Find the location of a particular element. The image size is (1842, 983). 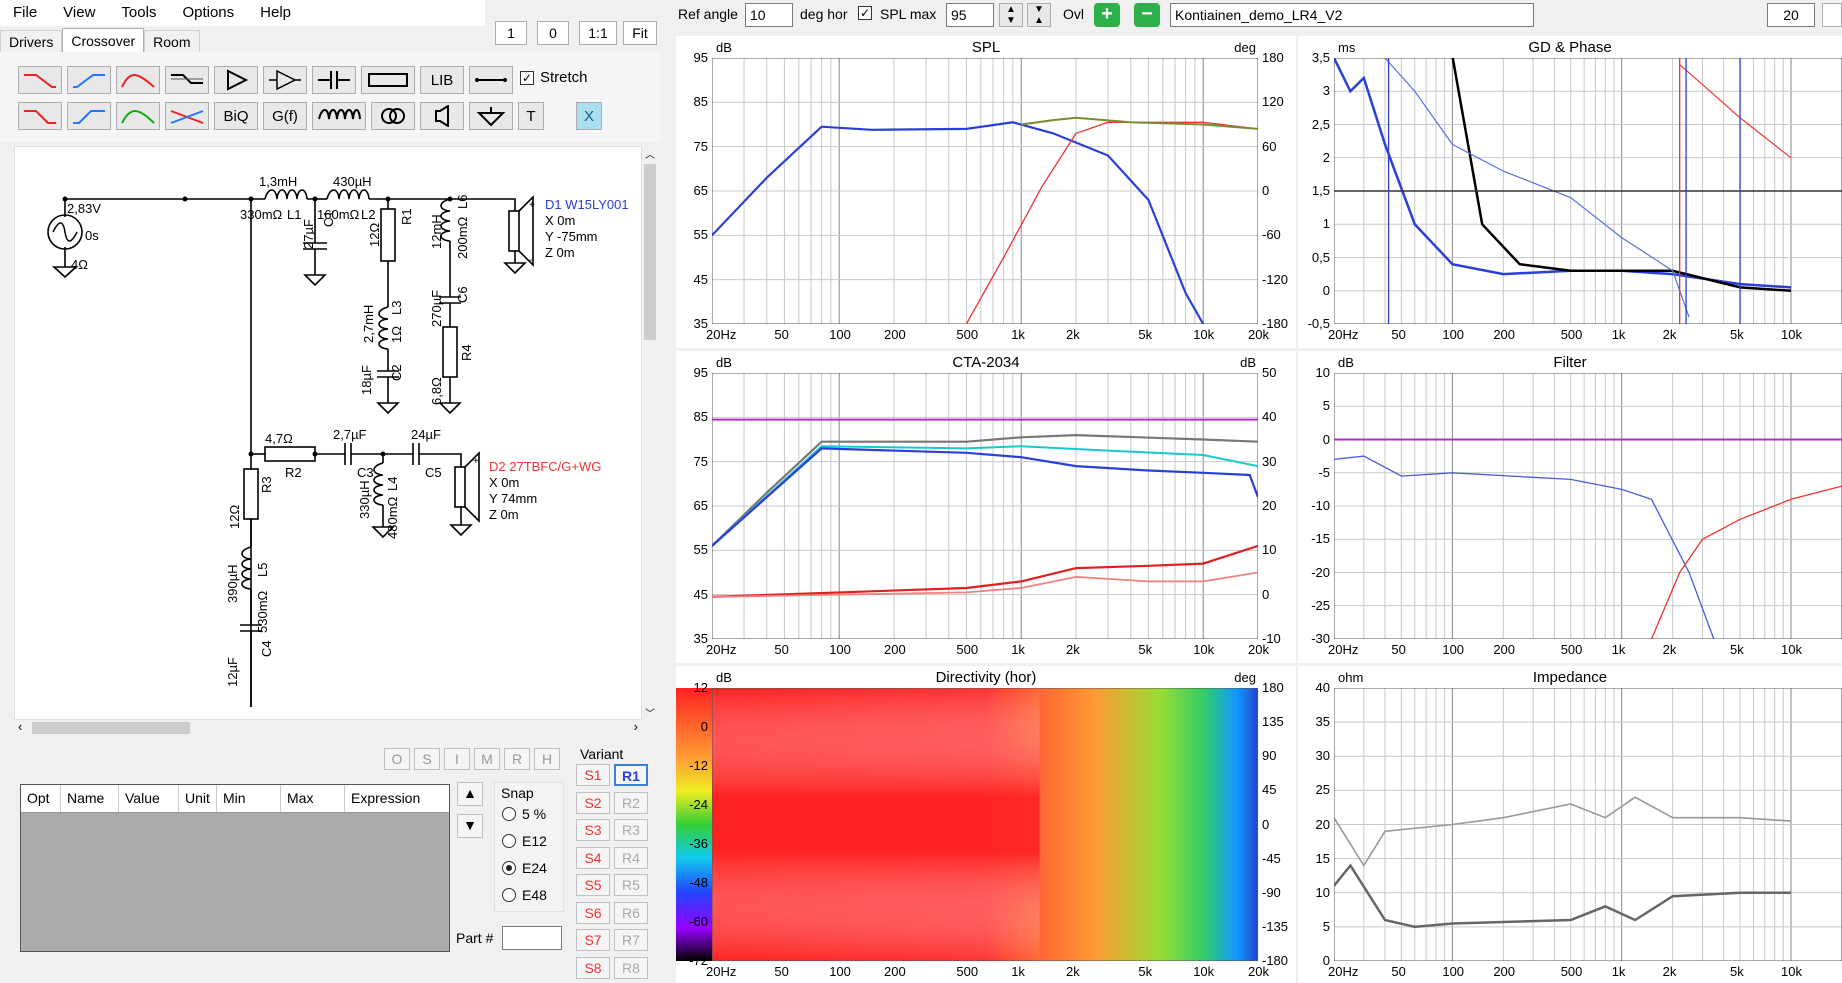

opt-o-button: O is located at coordinates (397, 759).